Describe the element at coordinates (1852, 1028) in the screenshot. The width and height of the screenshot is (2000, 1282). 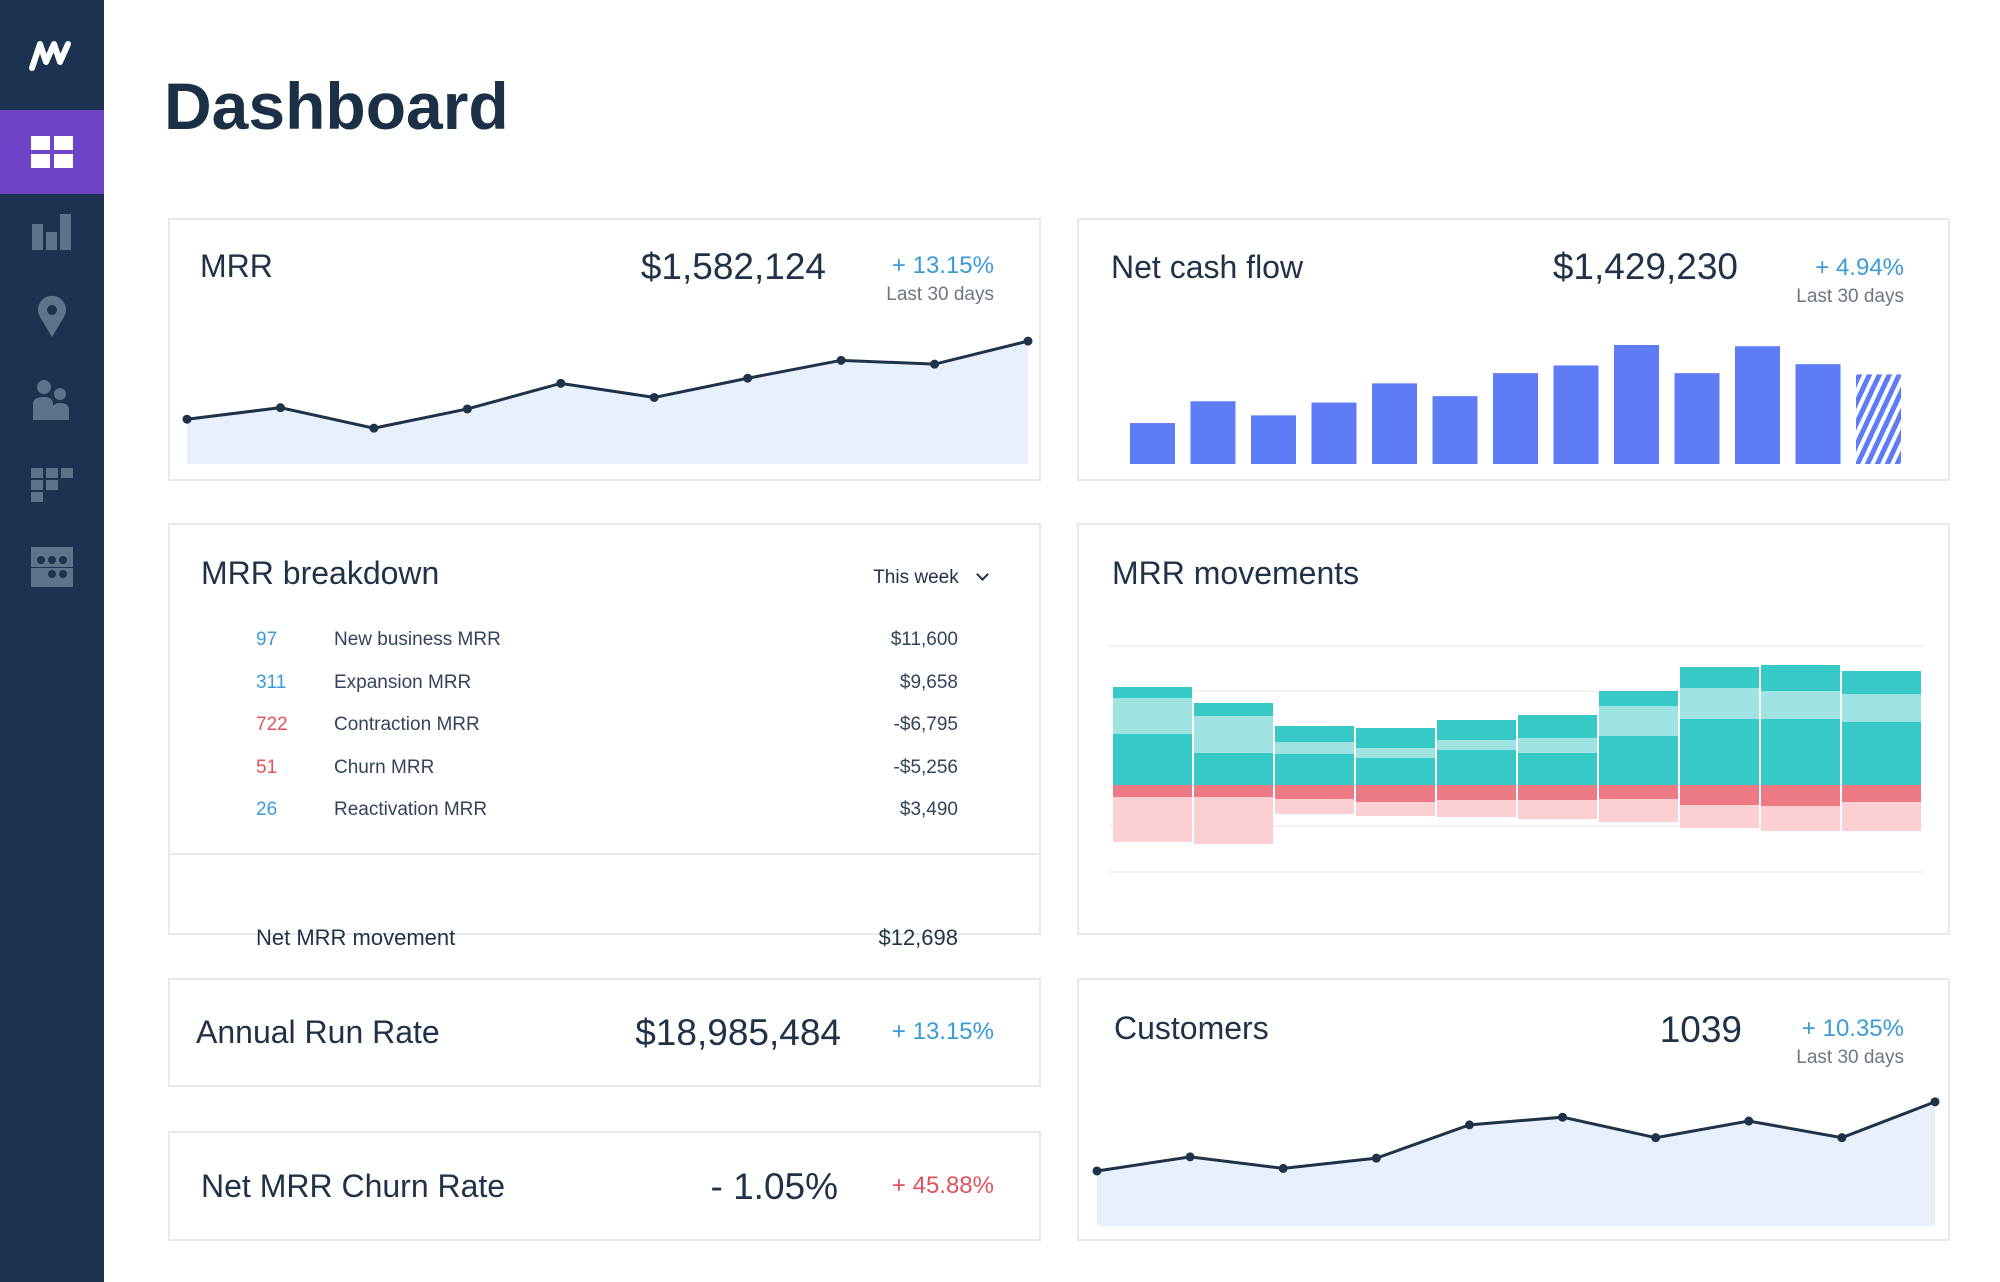
I see `customers-change: + 10.35%` at that location.